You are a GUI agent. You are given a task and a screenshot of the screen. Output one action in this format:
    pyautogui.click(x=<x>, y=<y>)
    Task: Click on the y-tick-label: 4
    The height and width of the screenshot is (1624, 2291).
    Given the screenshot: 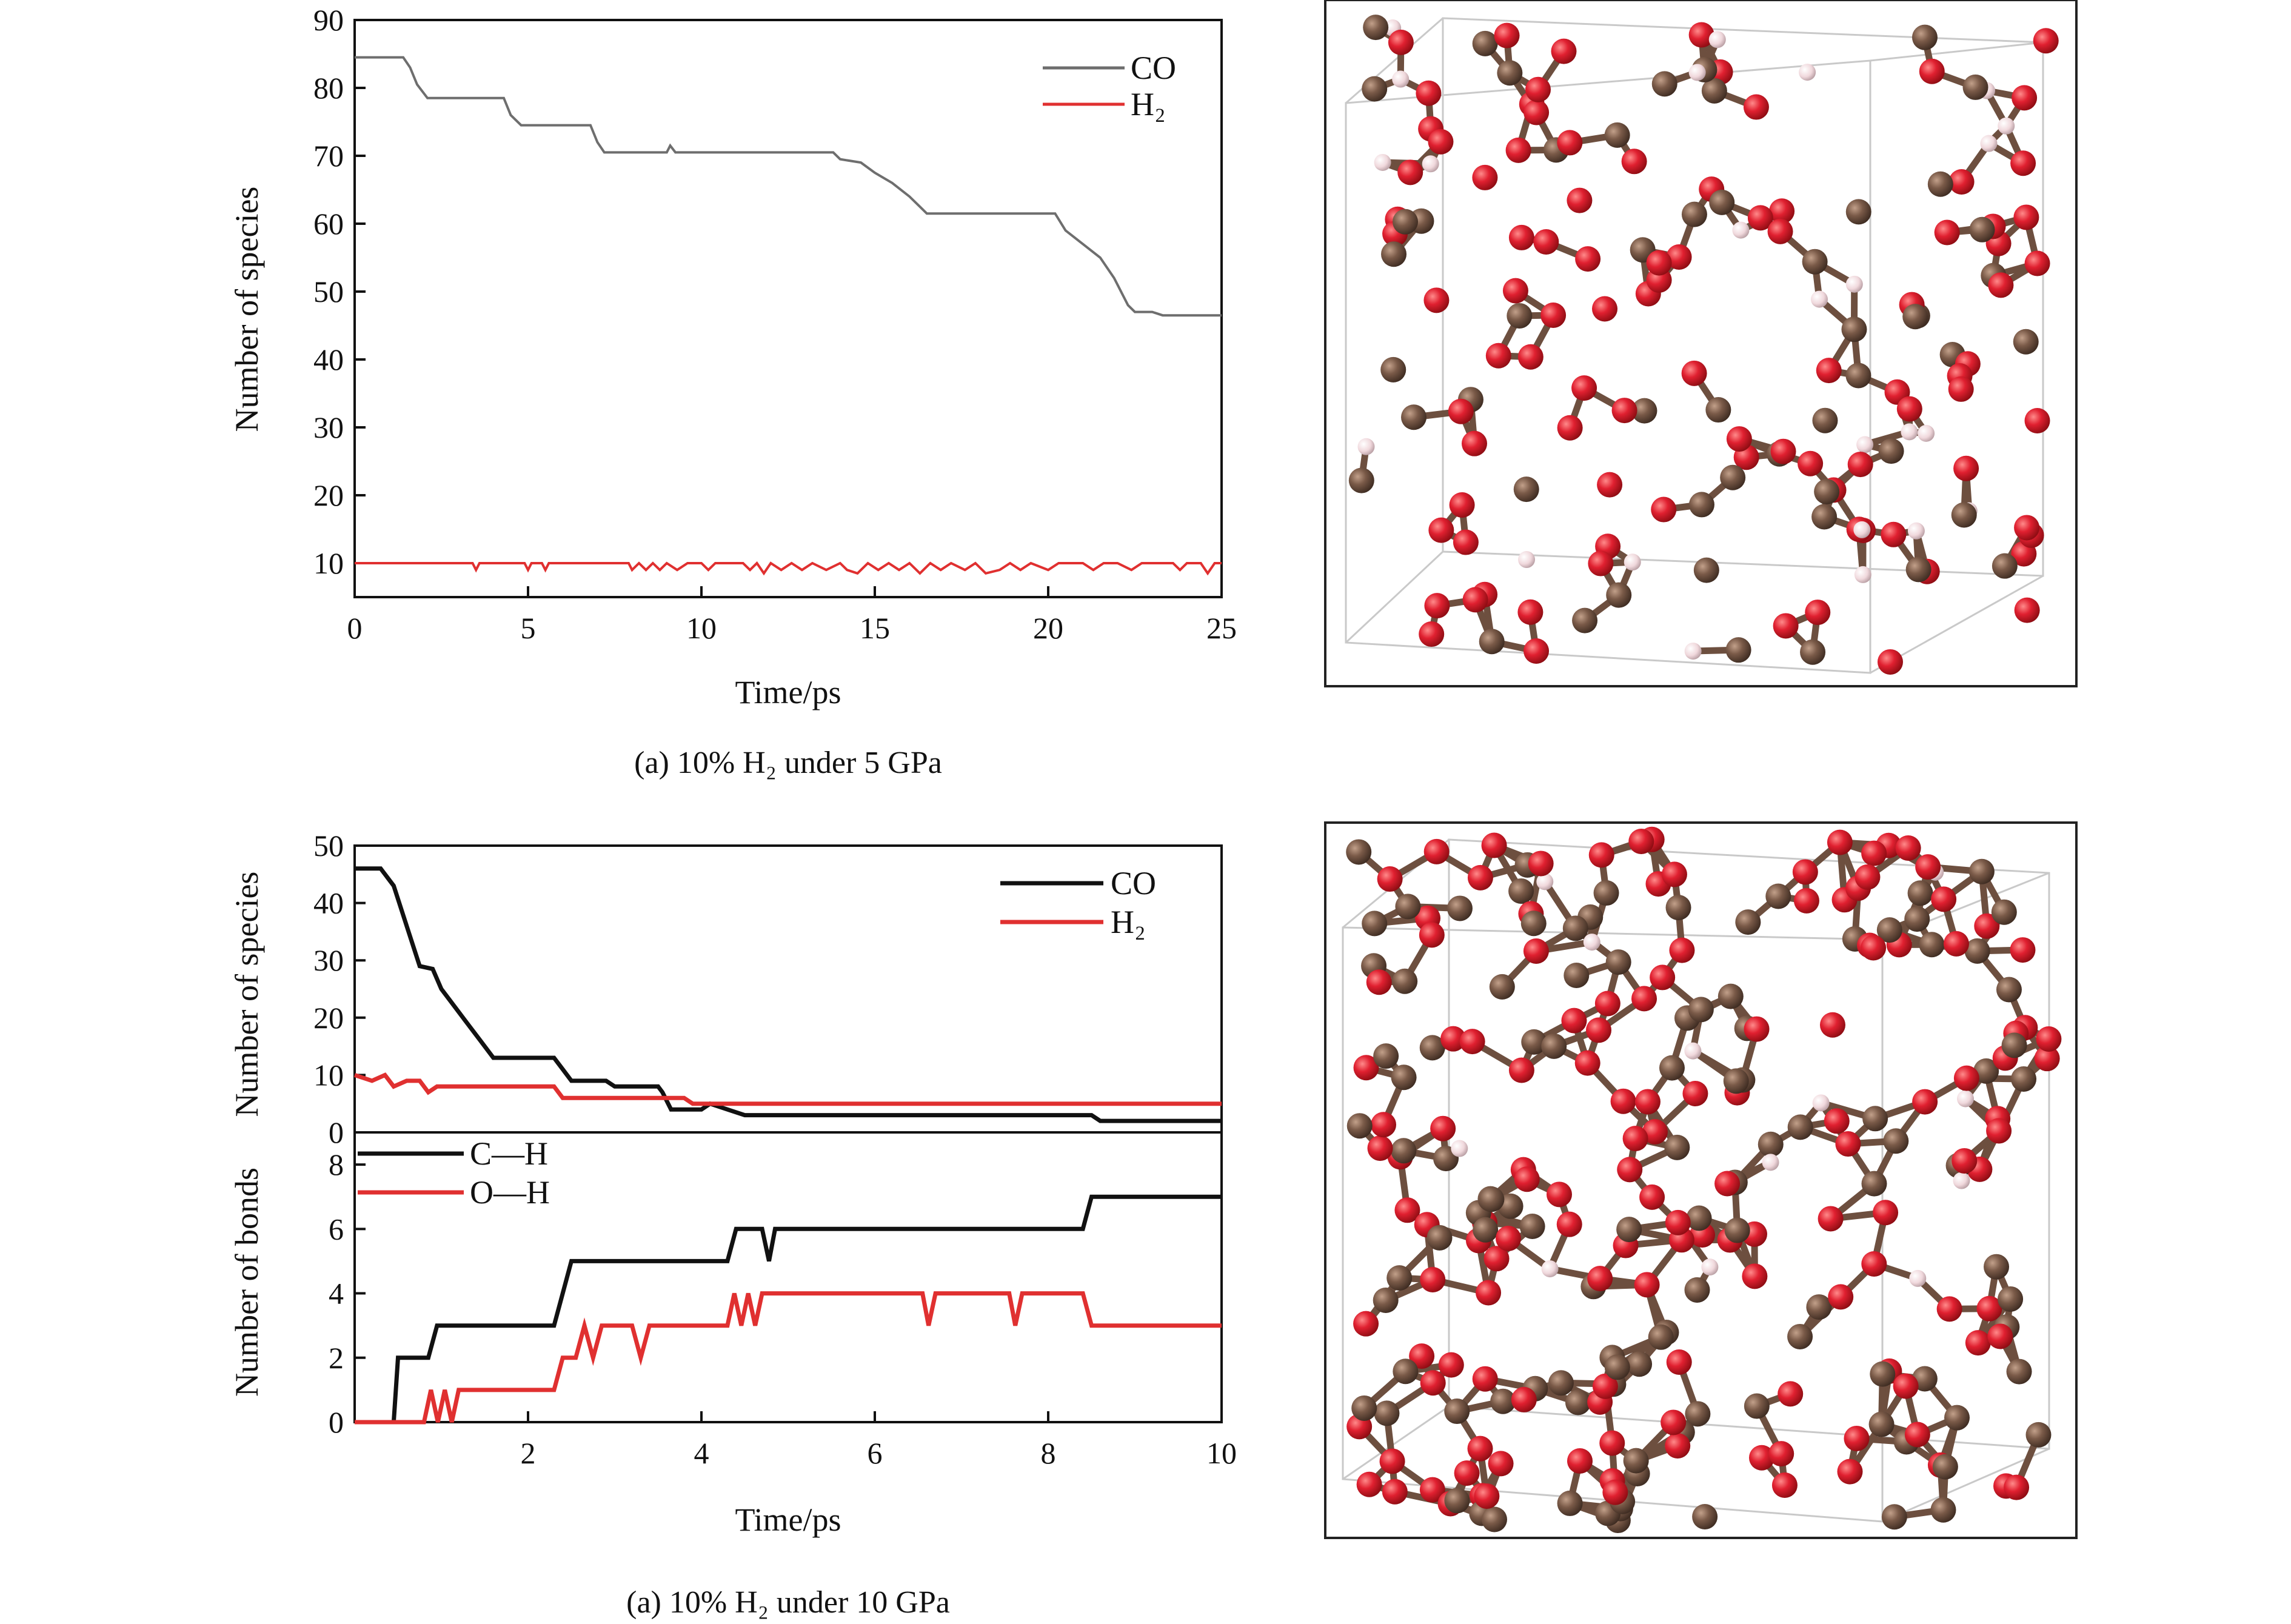 What is the action you would take?
    pyautogui.click(x=336, y=1294)
    